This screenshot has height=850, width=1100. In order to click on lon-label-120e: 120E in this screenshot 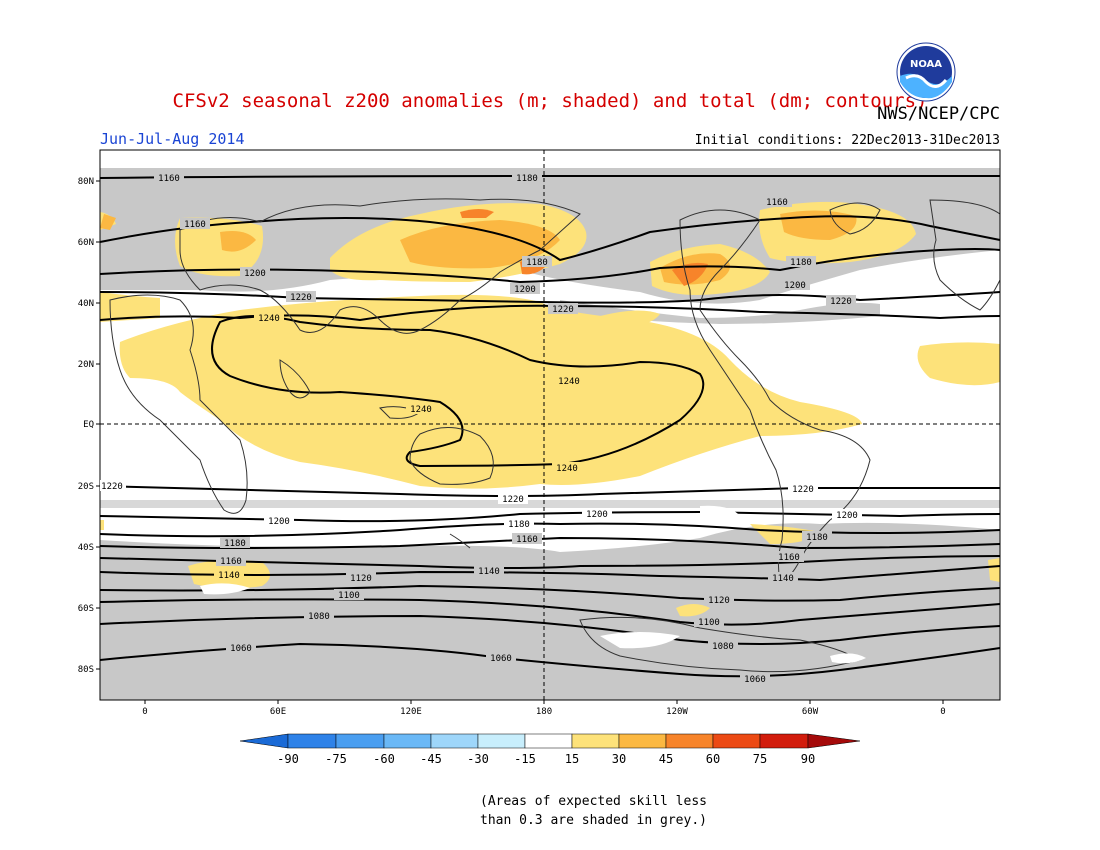, I will do `click(411, 712)`.